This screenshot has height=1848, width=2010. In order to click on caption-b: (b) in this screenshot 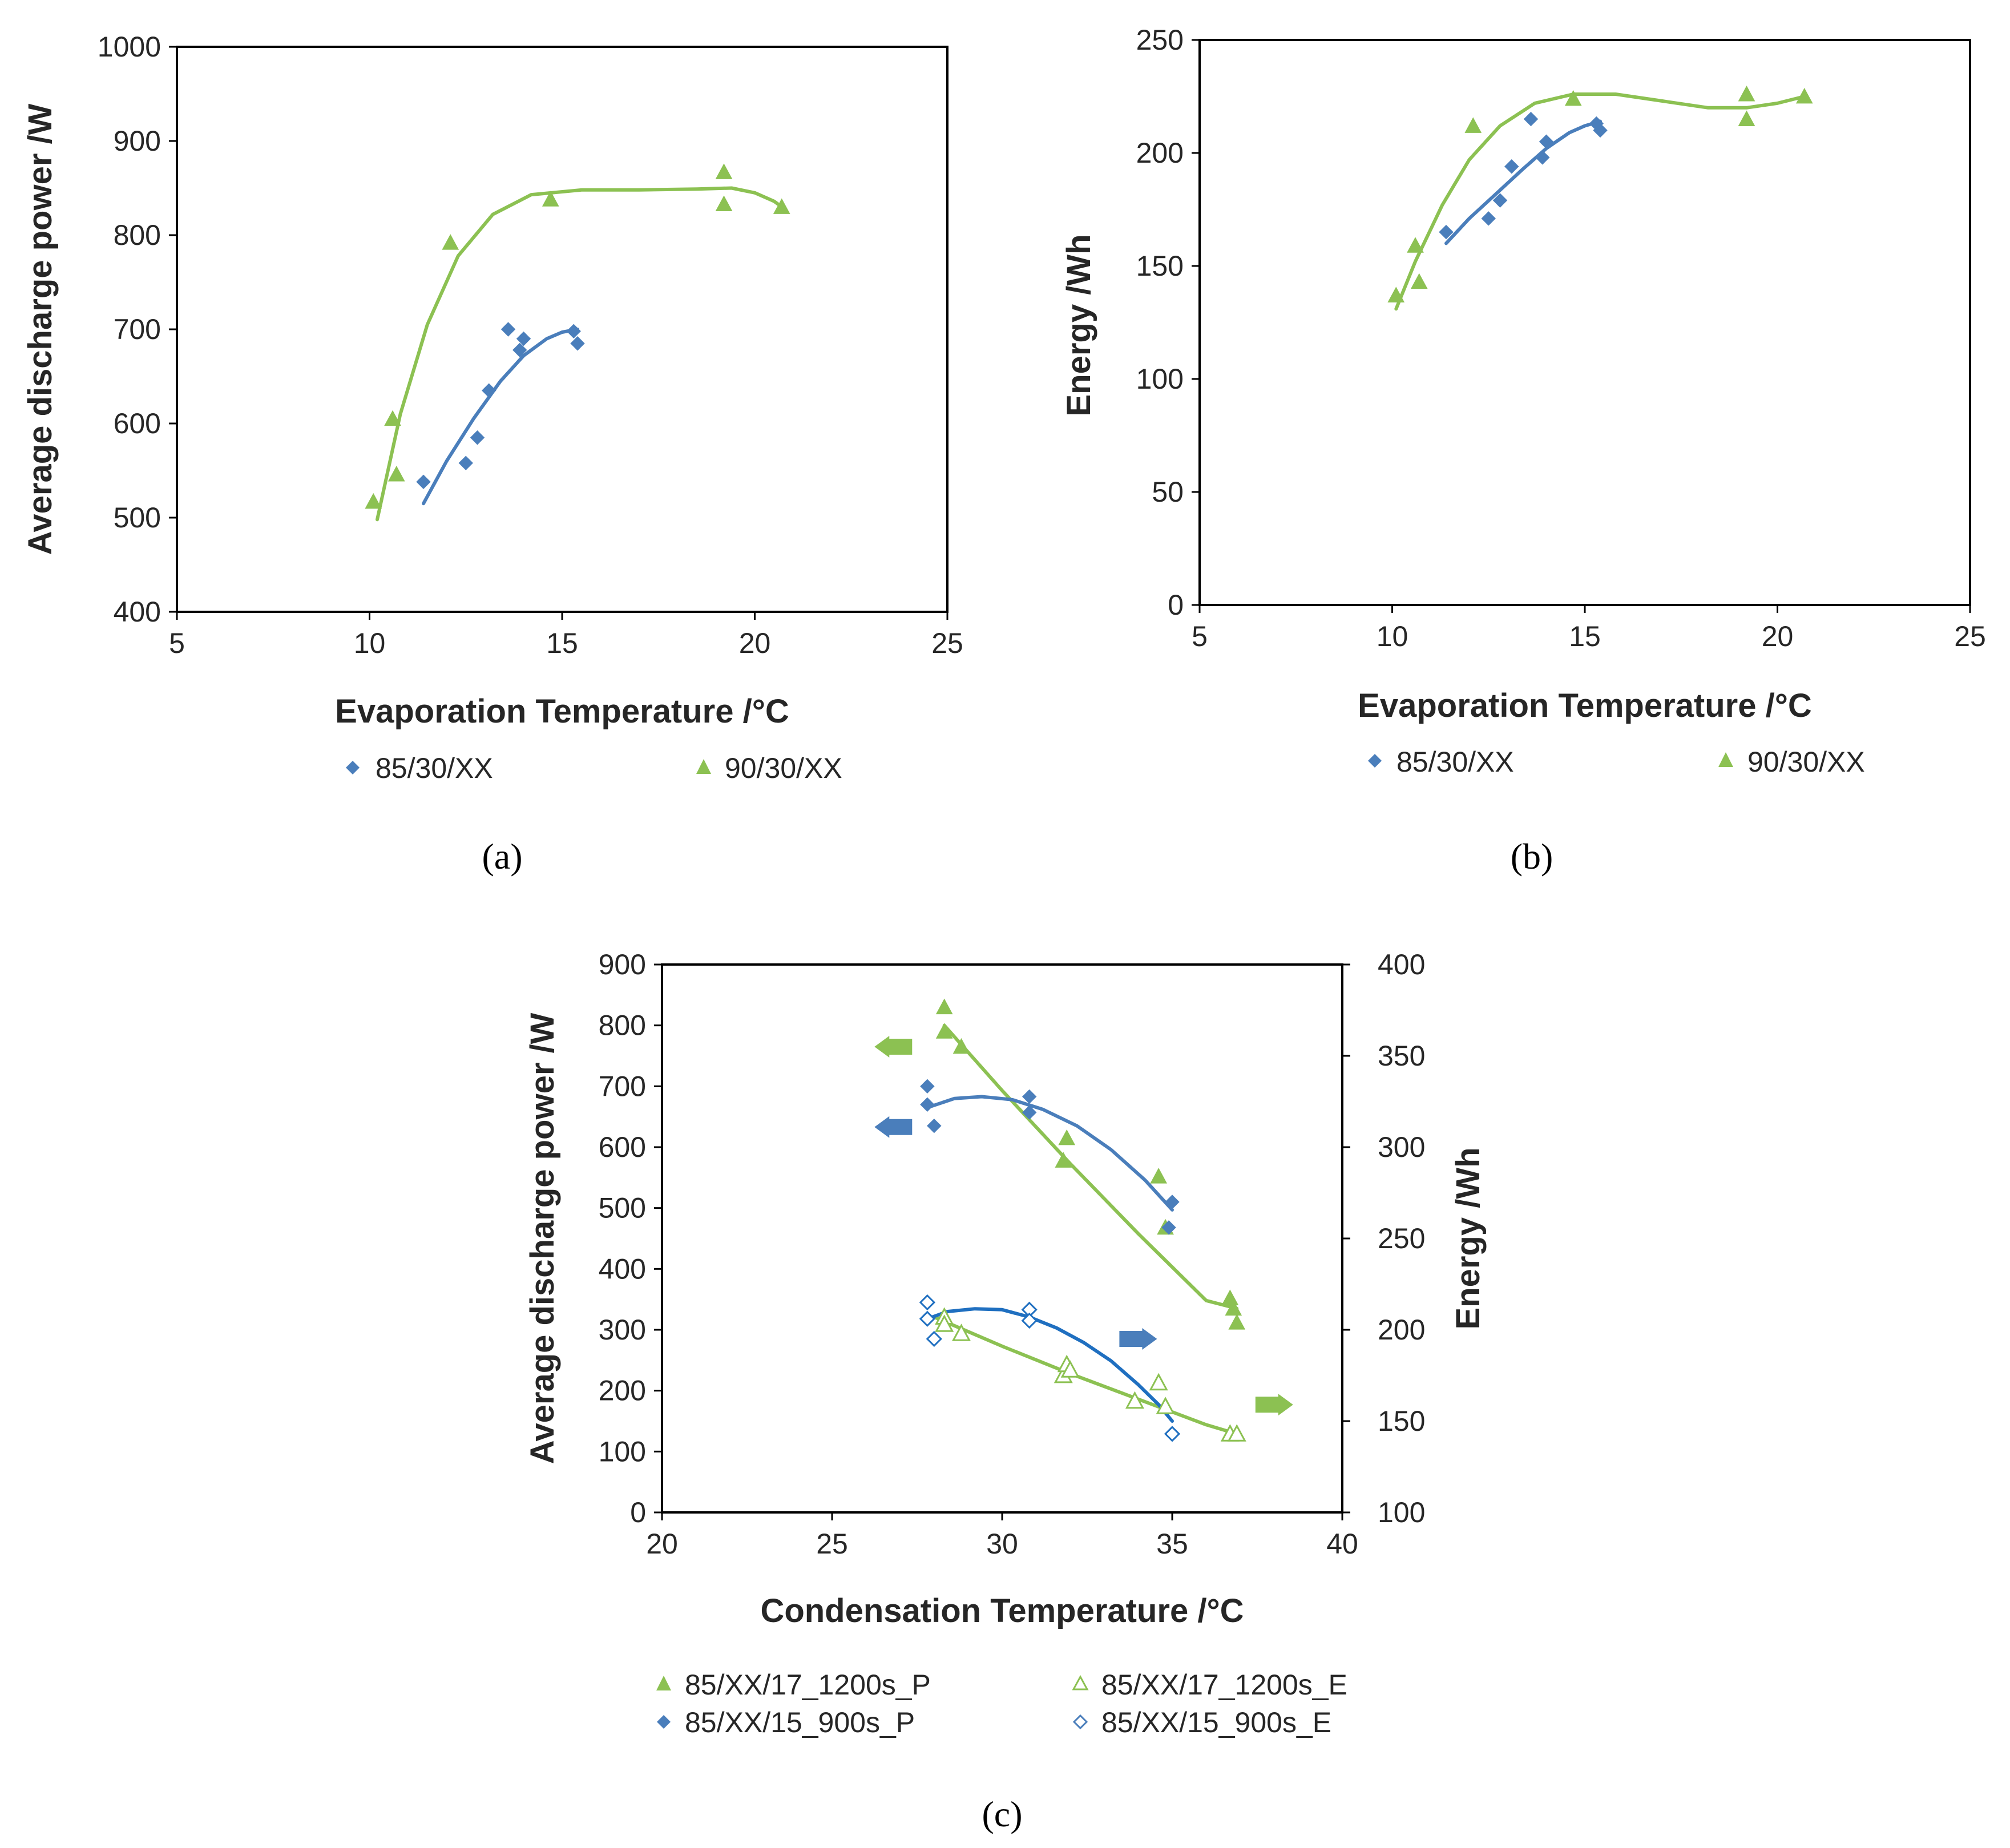, I will do `click(1532, 857)`.